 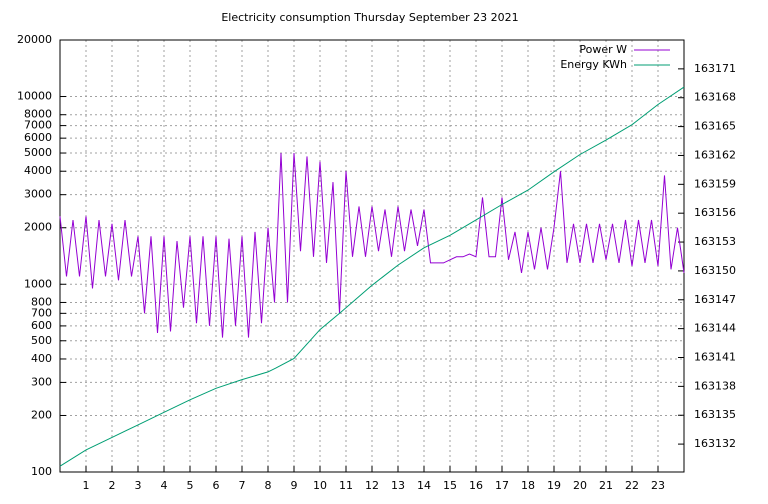 I want to click on y-tick-label: 200, so click(x=41, y=414).